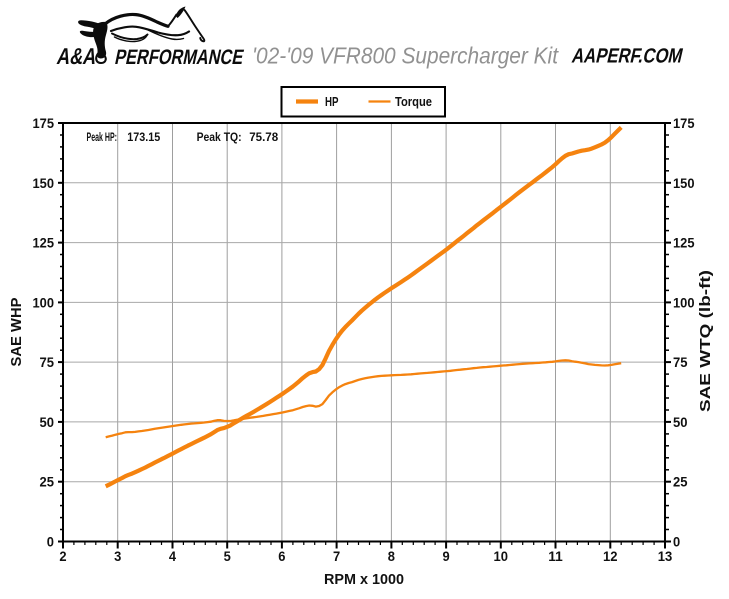  I want to click on svg-text: A&A, so click(77, 56).